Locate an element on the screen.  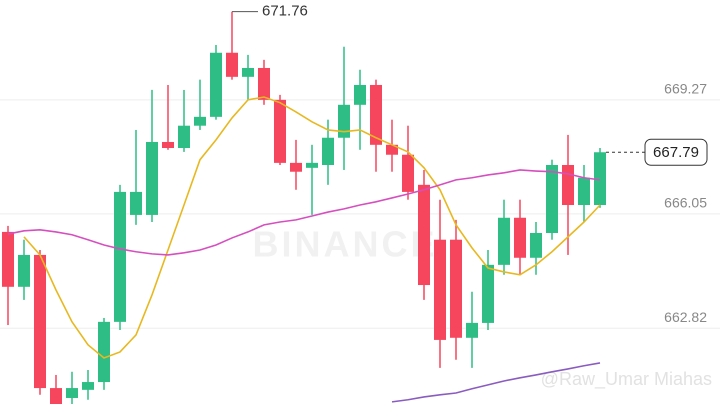
high-label: 671.76 is located at coordinates (285, 11).